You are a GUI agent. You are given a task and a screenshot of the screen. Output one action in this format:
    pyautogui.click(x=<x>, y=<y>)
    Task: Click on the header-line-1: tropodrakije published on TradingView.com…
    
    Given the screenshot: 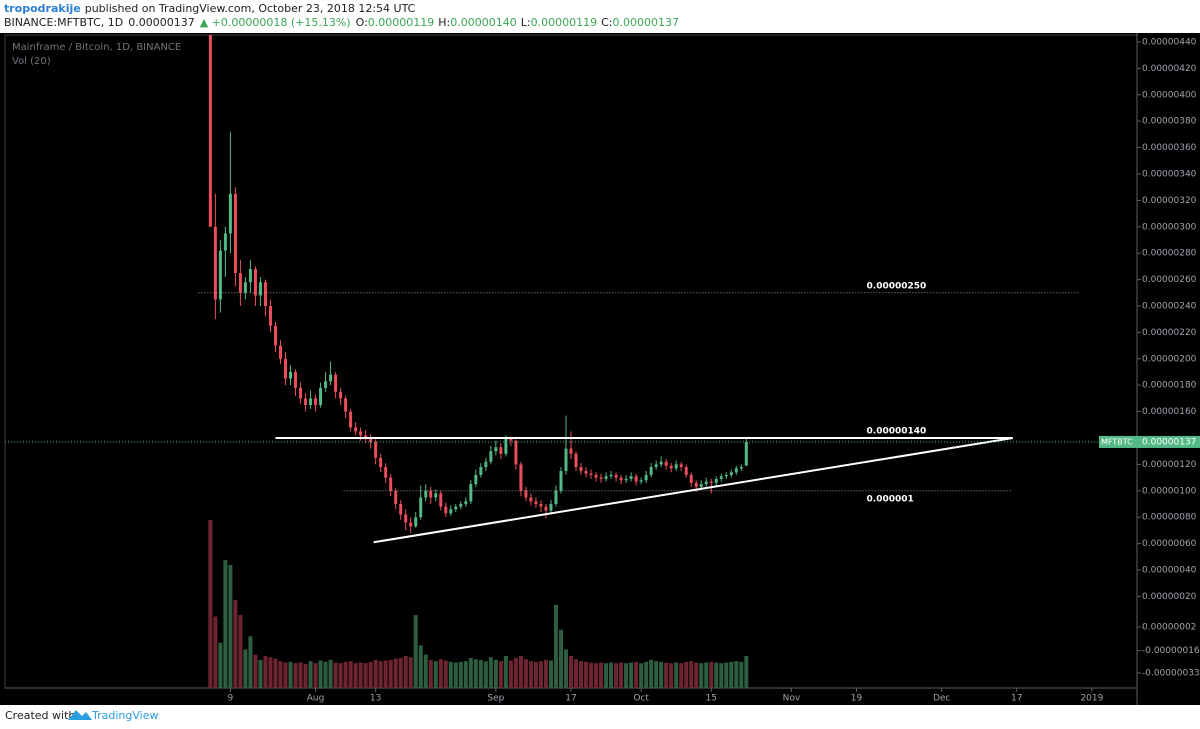 What is the action you would take?
    pyautogui.click(x=210, y=8)
    